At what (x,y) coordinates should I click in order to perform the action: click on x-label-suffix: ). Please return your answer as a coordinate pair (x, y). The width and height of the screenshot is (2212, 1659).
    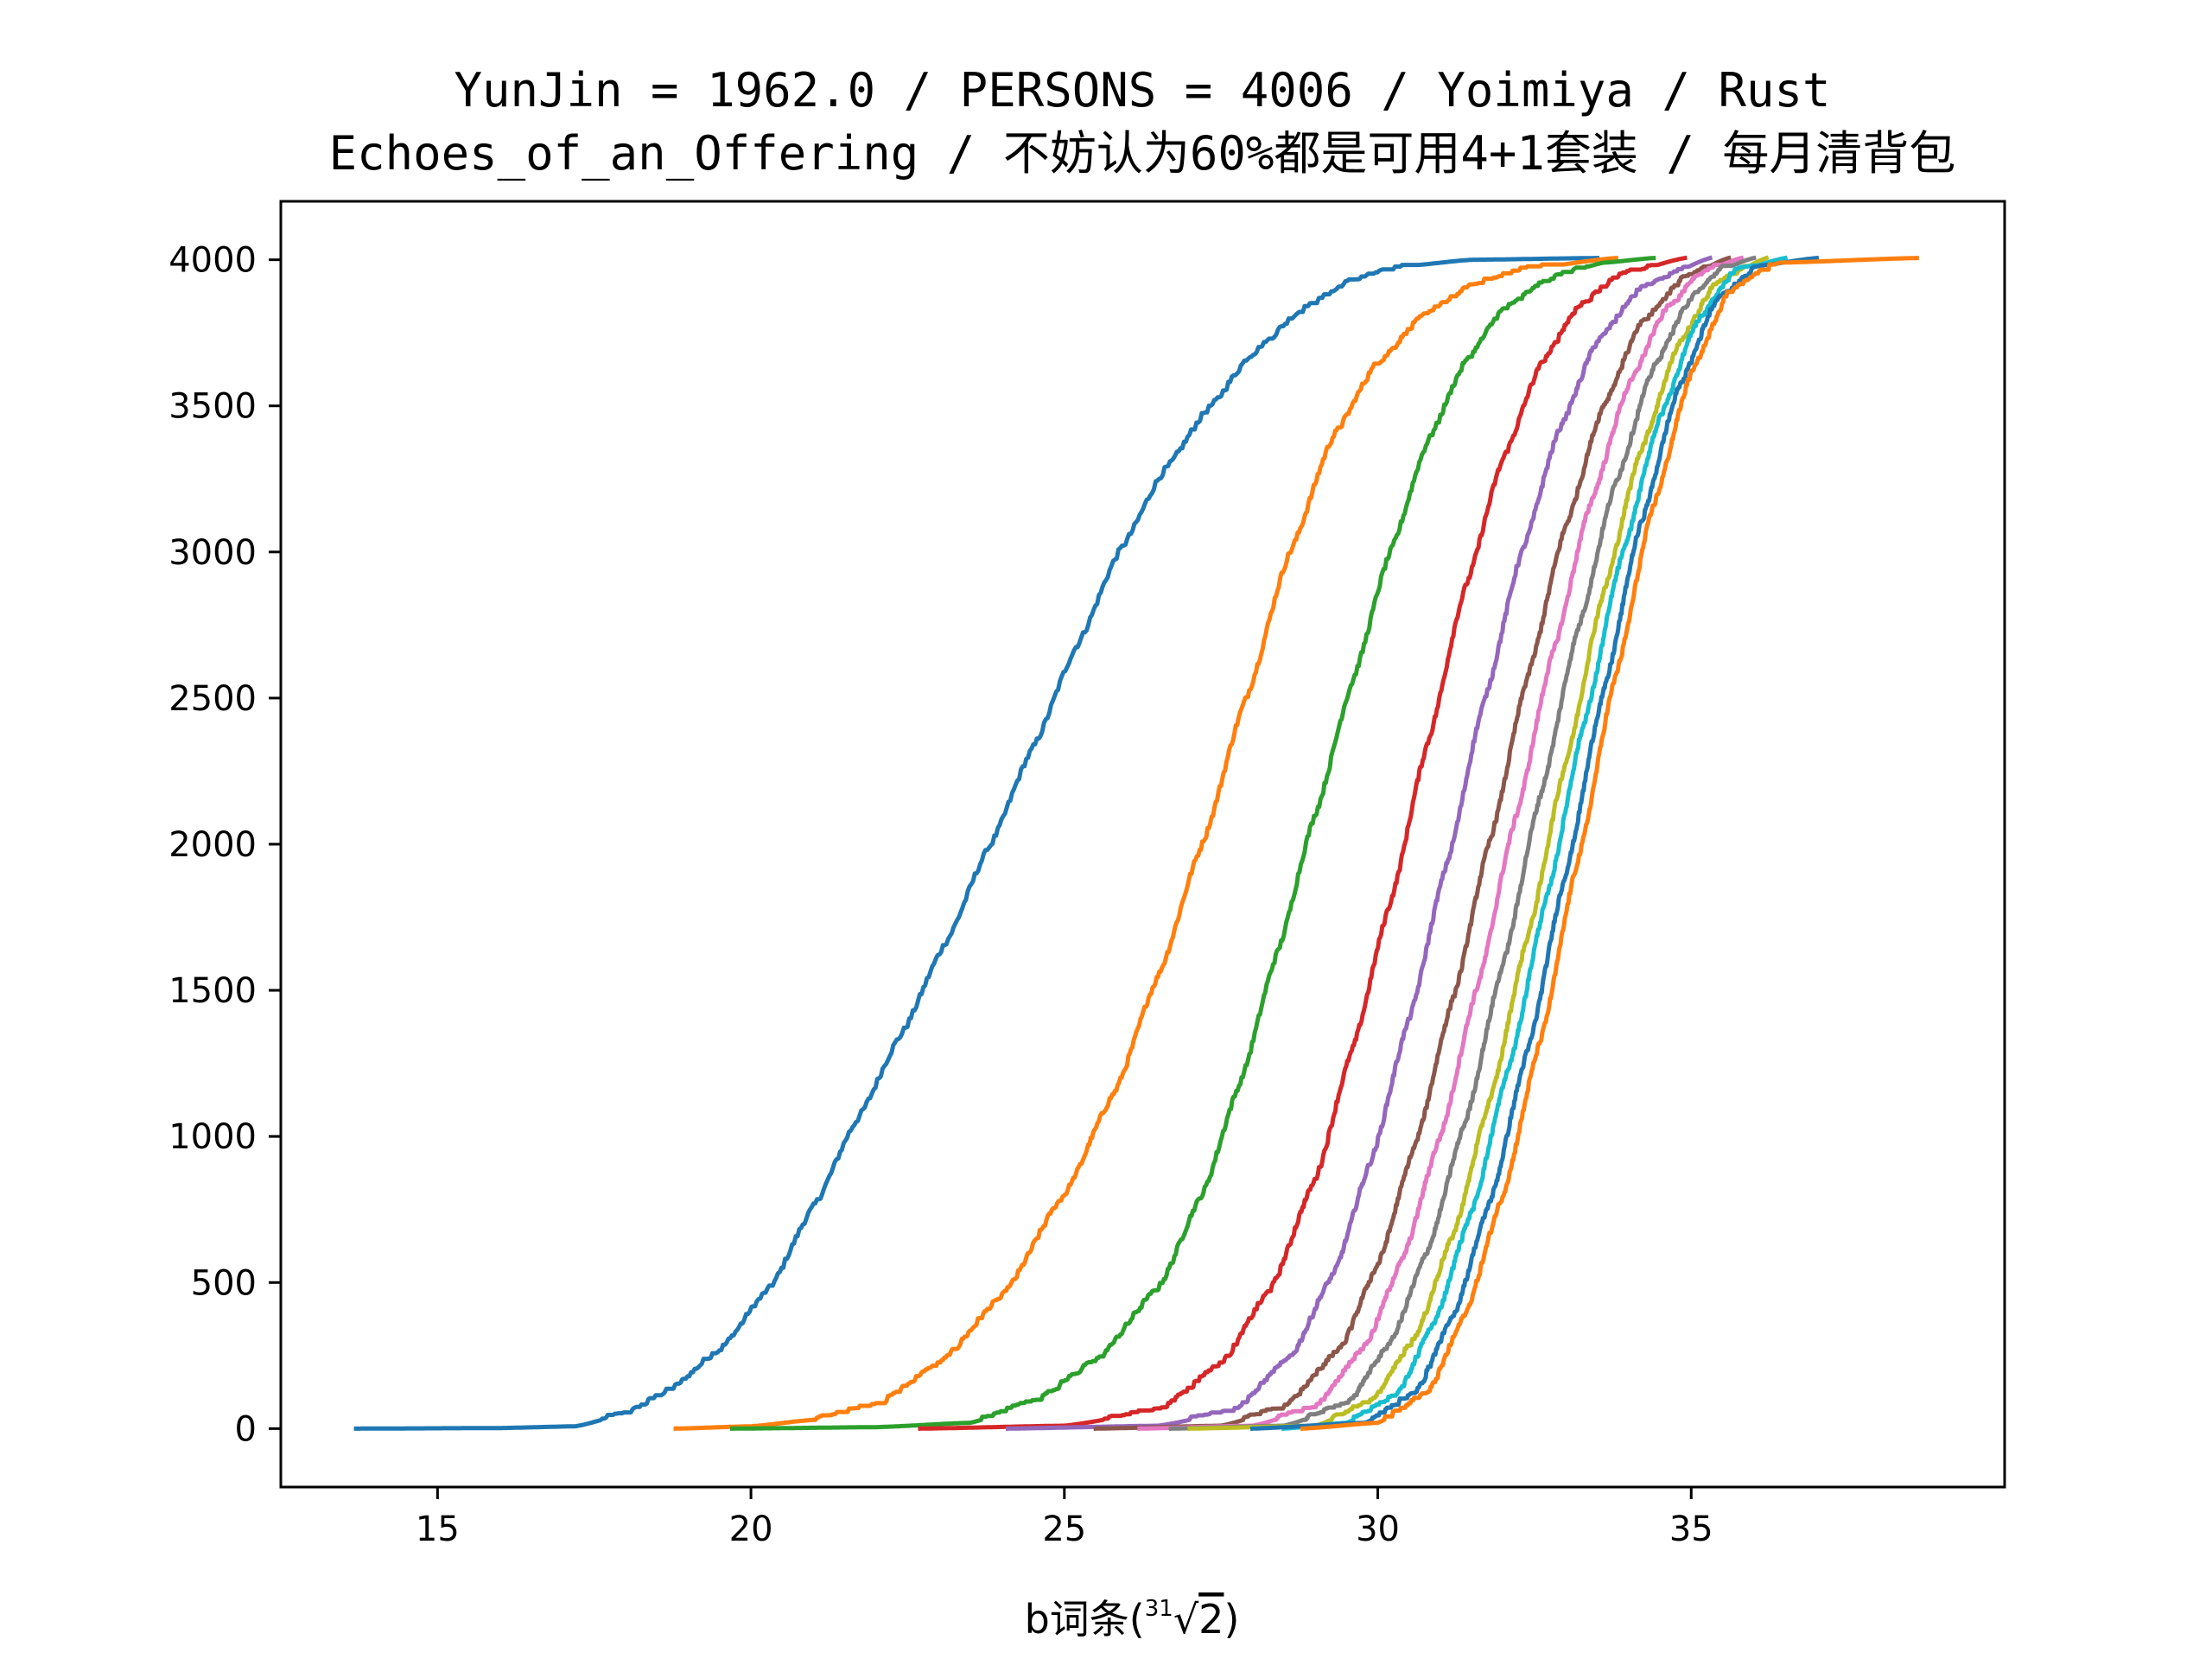
    Looking at the image, I should click on (1231, 1619).